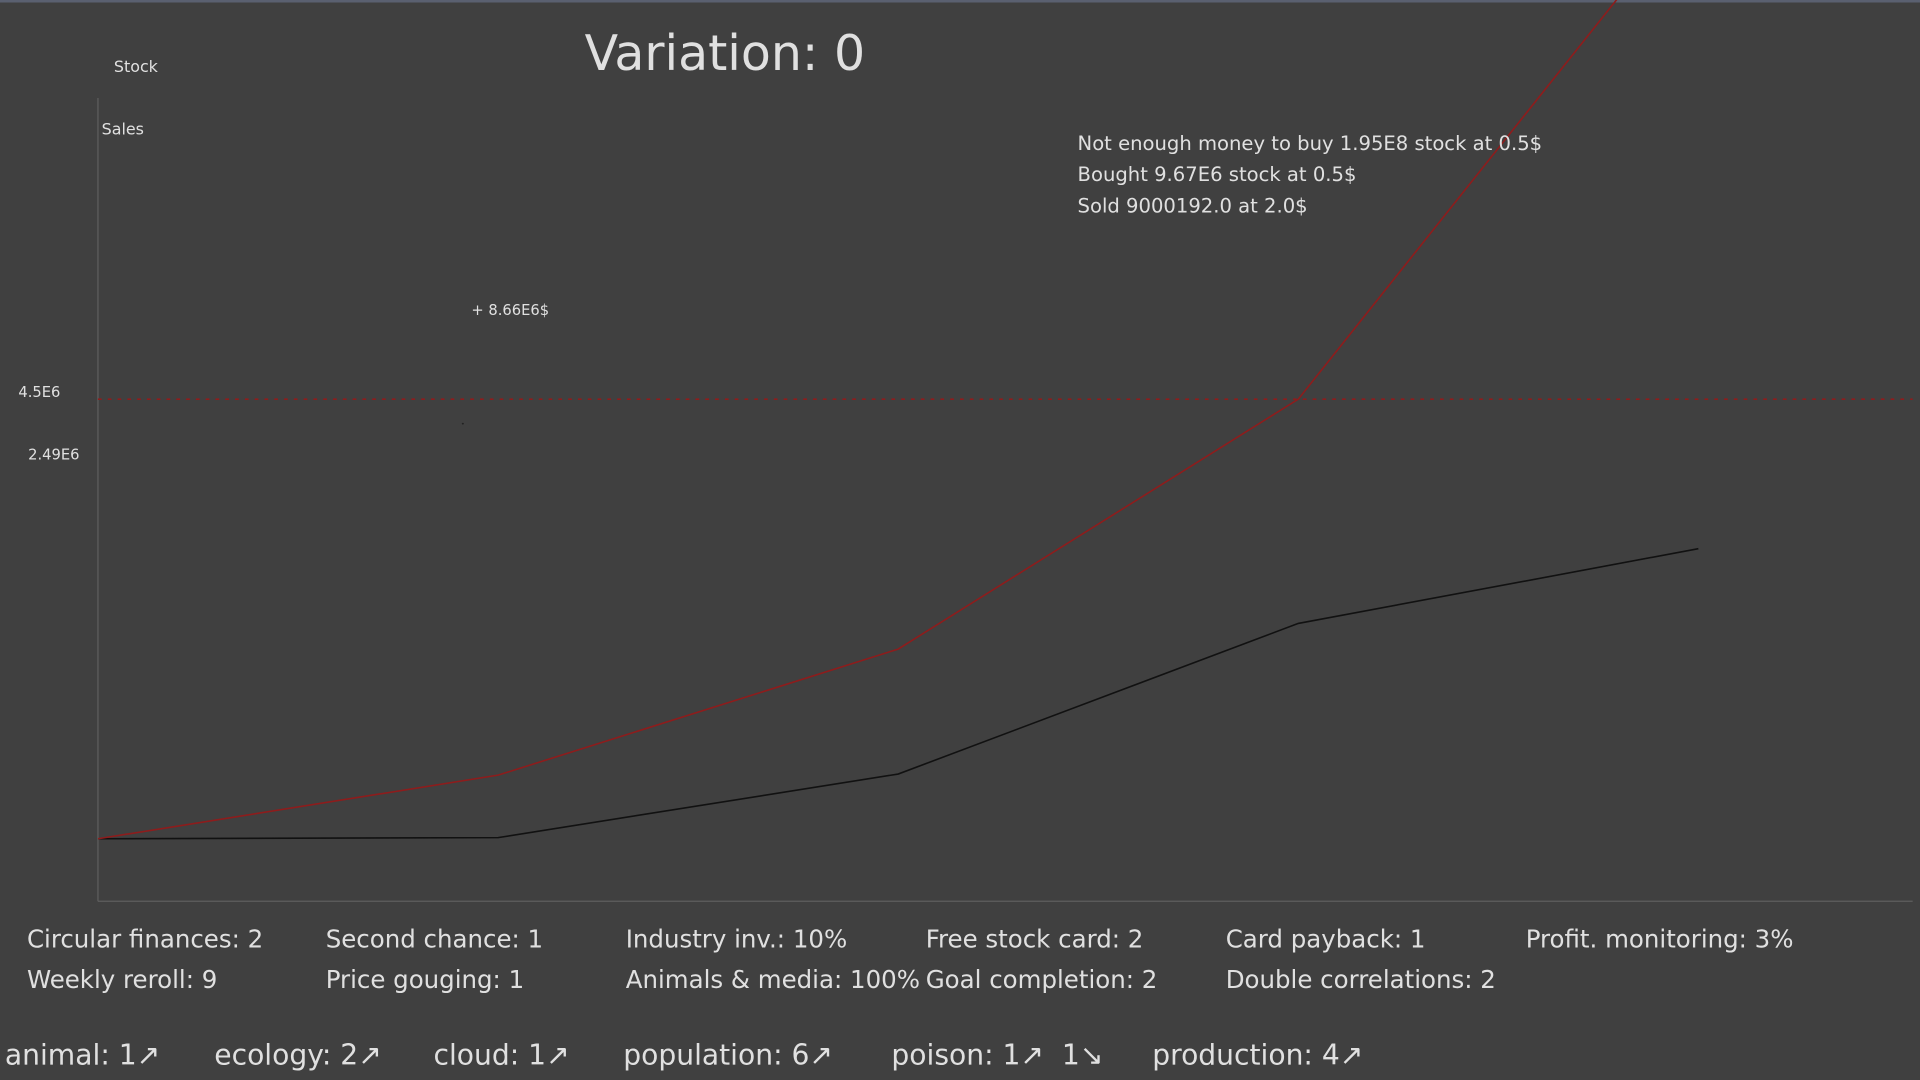 The height and width of the screenshot is (1080, 1920). I want to click on perk: Price gouging: 1, so click(425, 979).